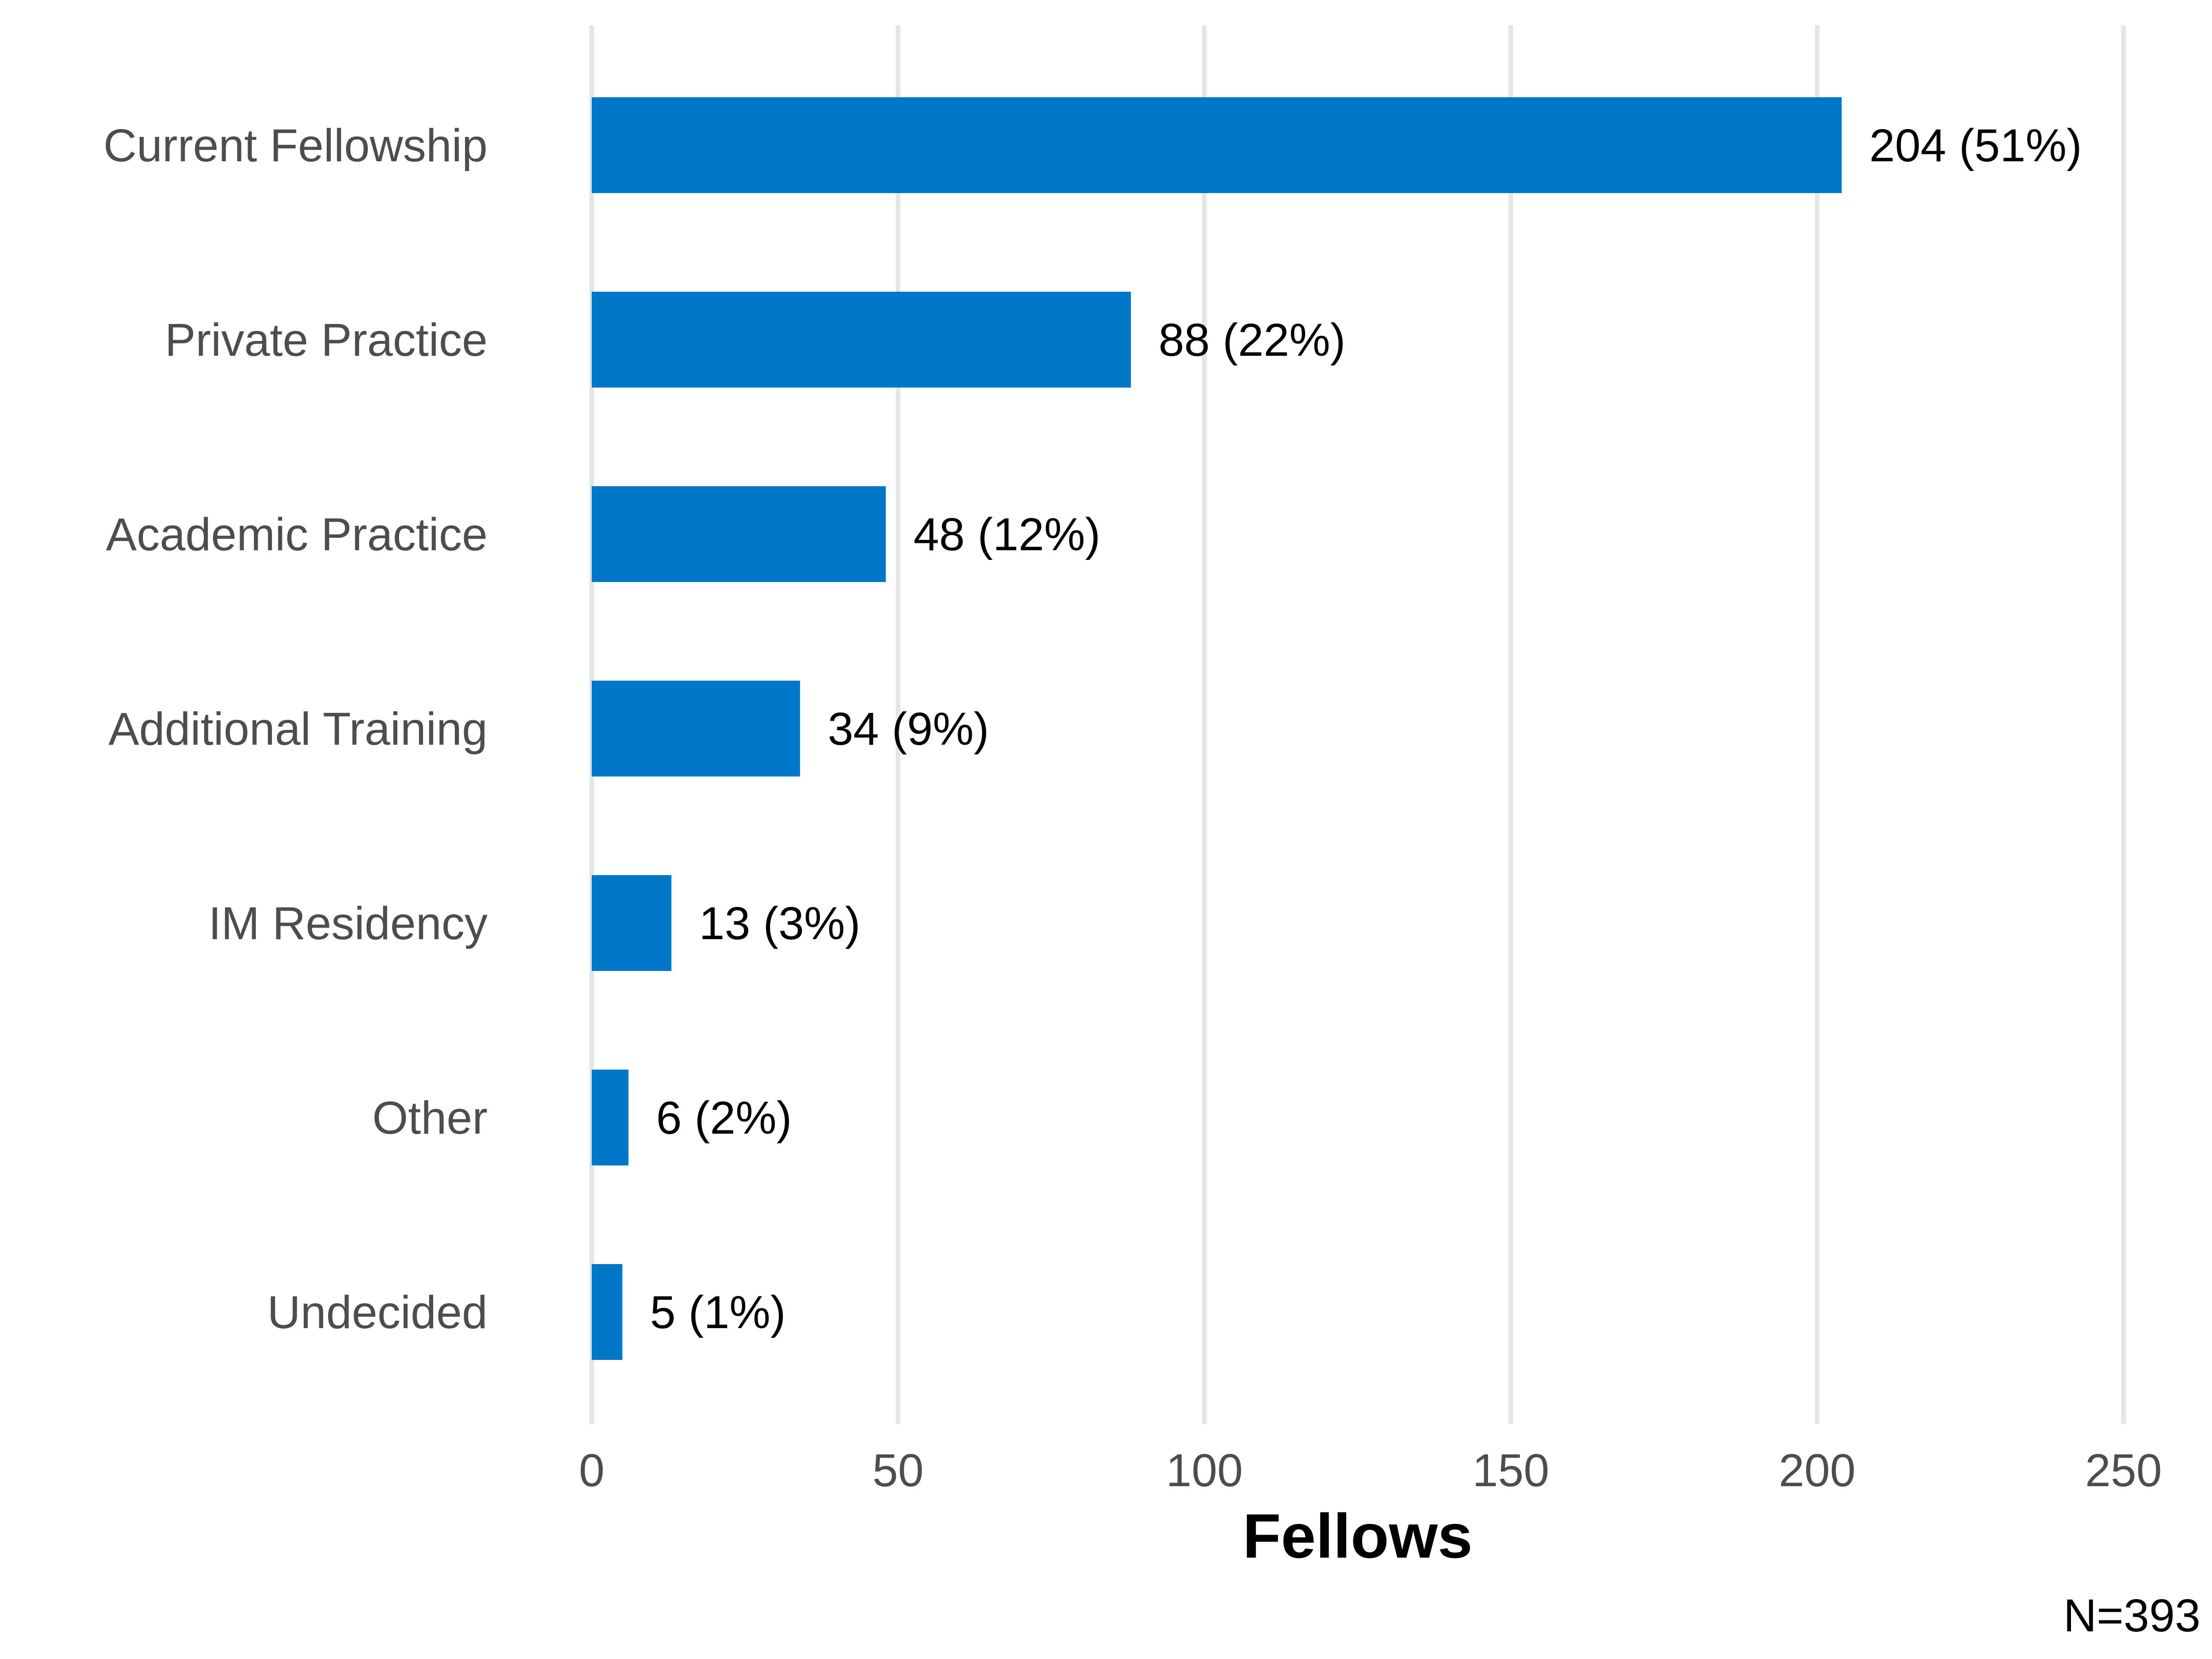 The width and height of the screenshot is (2212, 1659). I want to click on x-tick-label-250: 250, so click(2123, 1470).